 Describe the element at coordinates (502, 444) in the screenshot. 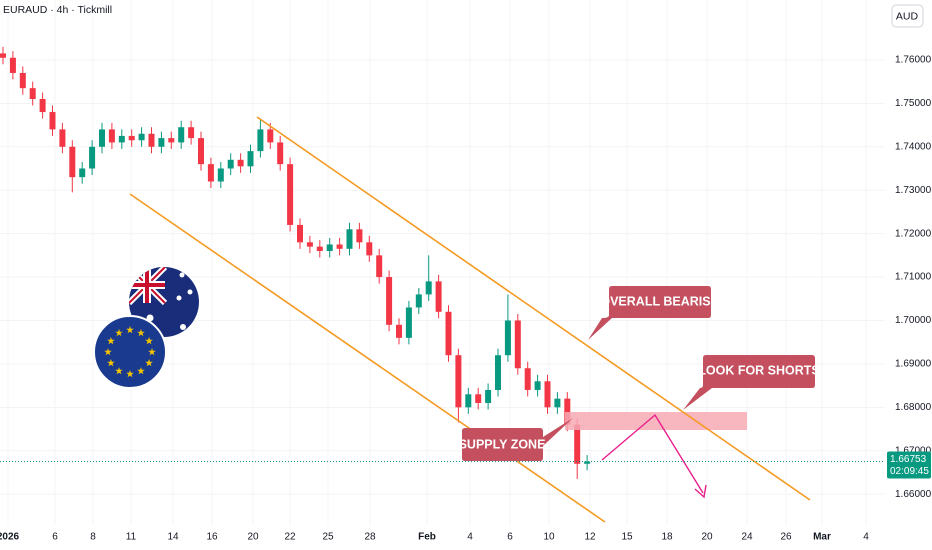

I see `callout-text: SUPPLY ZONE` at that location.